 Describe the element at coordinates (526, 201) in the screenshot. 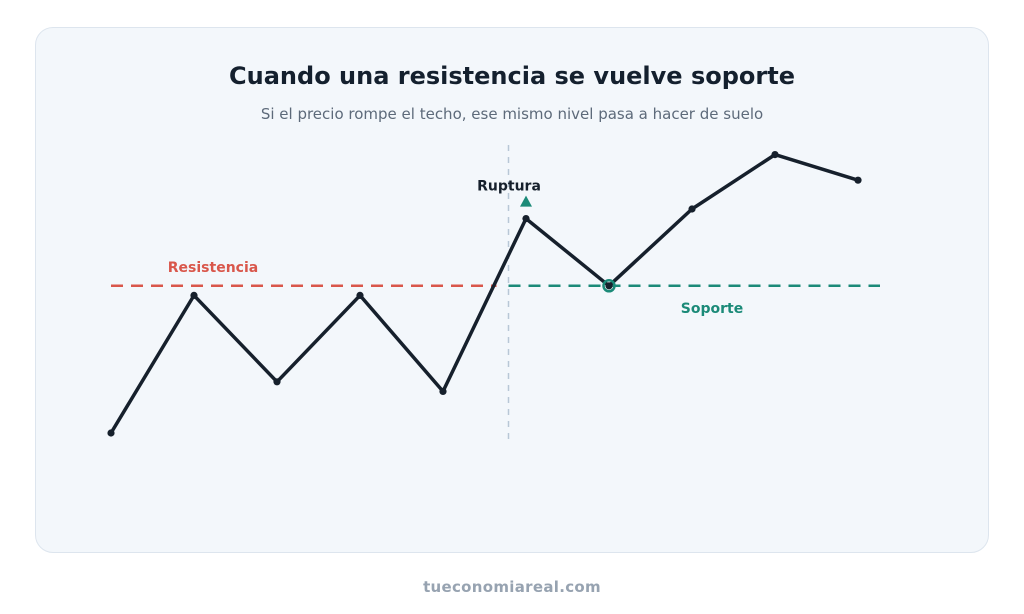

I see `breakout-arrow-icon` at that location.